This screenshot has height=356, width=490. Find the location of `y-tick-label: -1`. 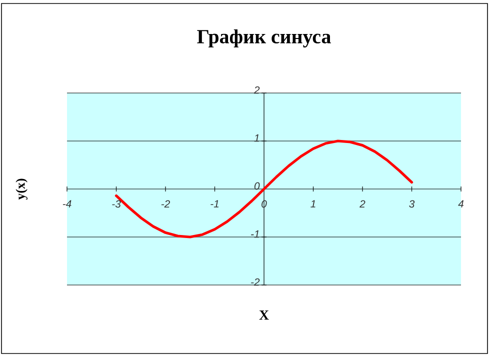

y-tick-label: -1 is located at coordinates (255, 234).